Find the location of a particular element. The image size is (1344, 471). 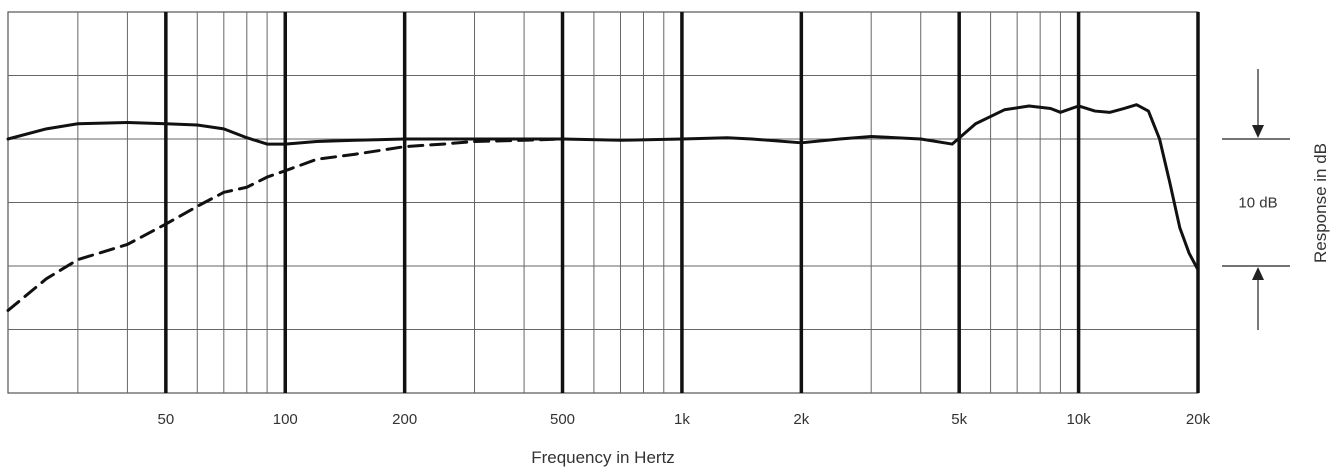

tick-label-layer: 50 100 200 500 1k 2k 5k 10k 20k is located at coordinates (684, 419).